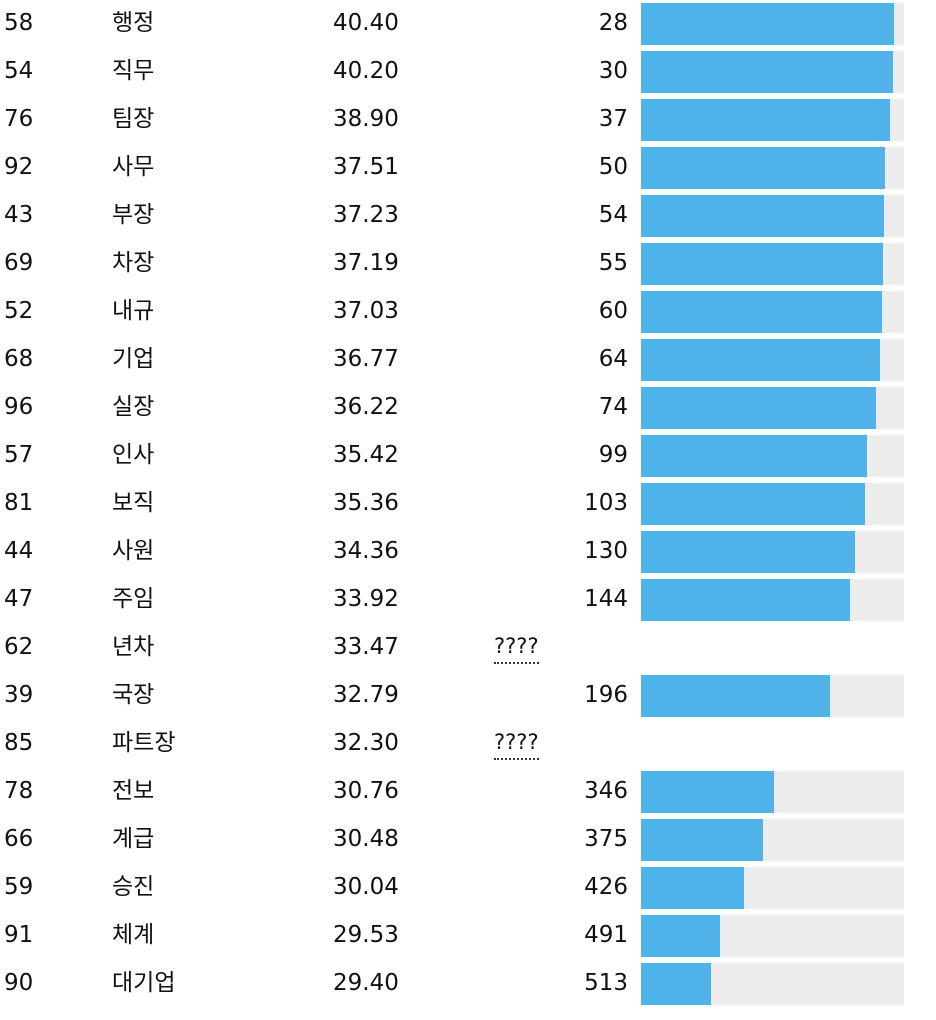  I want to click on row-id: 78, so click(19, 791).